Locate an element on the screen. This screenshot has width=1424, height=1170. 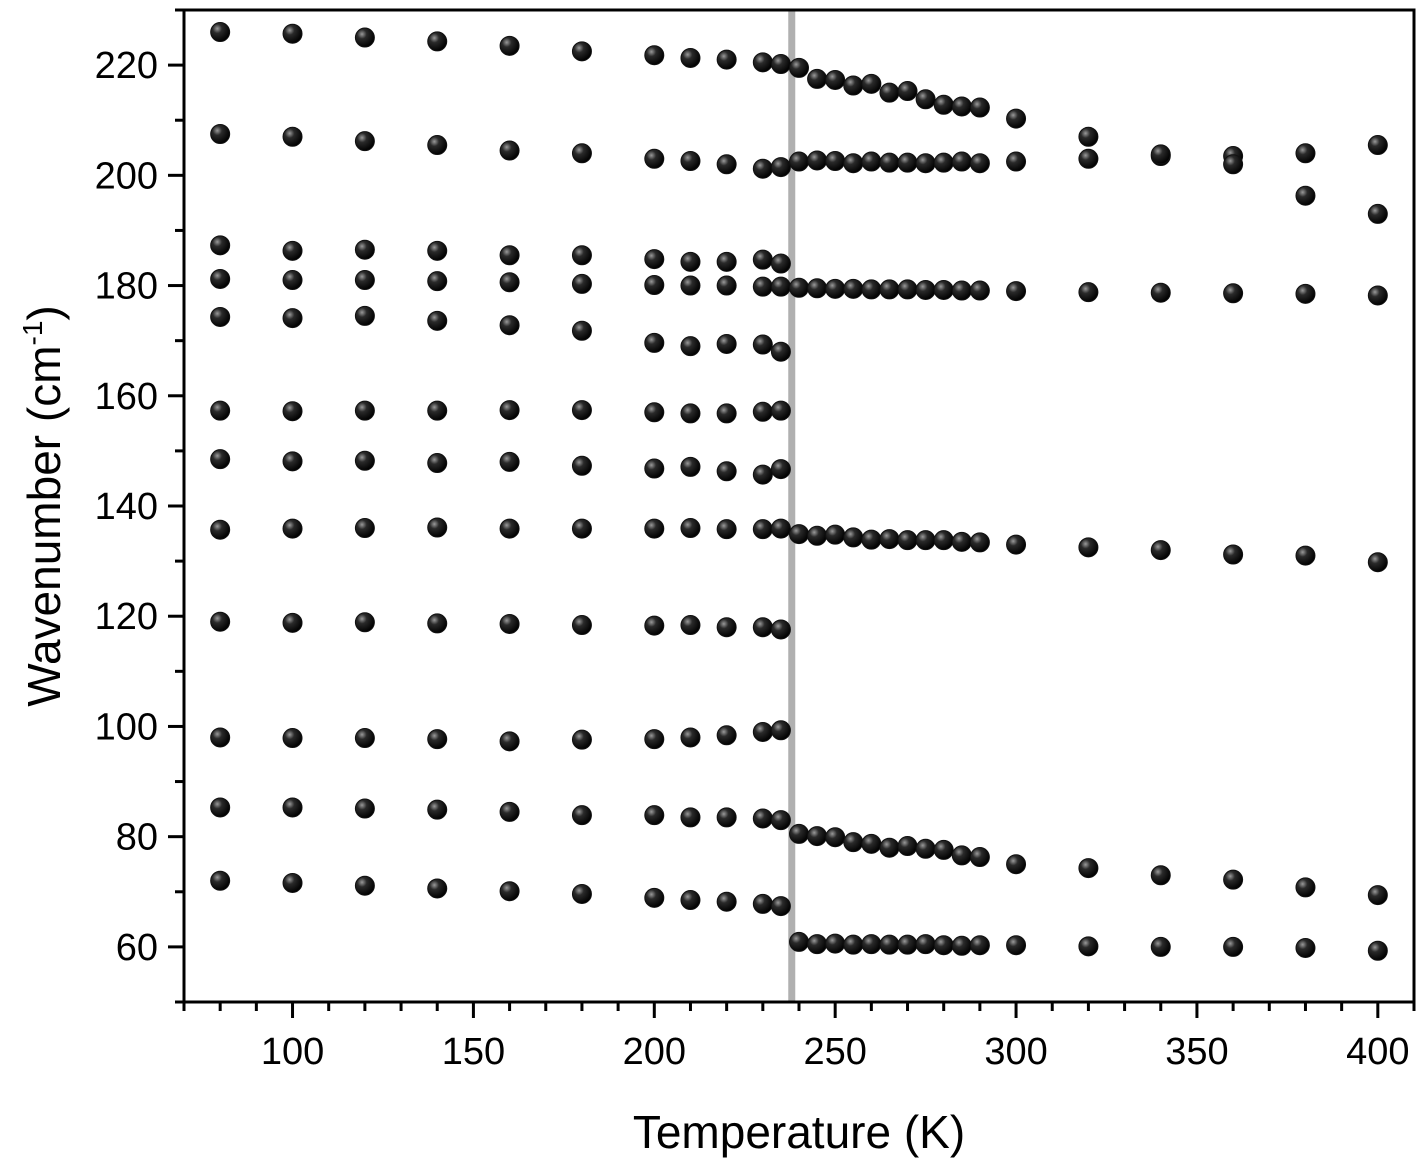
x-tick-label: 300 is located at coordinates (1015, 1052).